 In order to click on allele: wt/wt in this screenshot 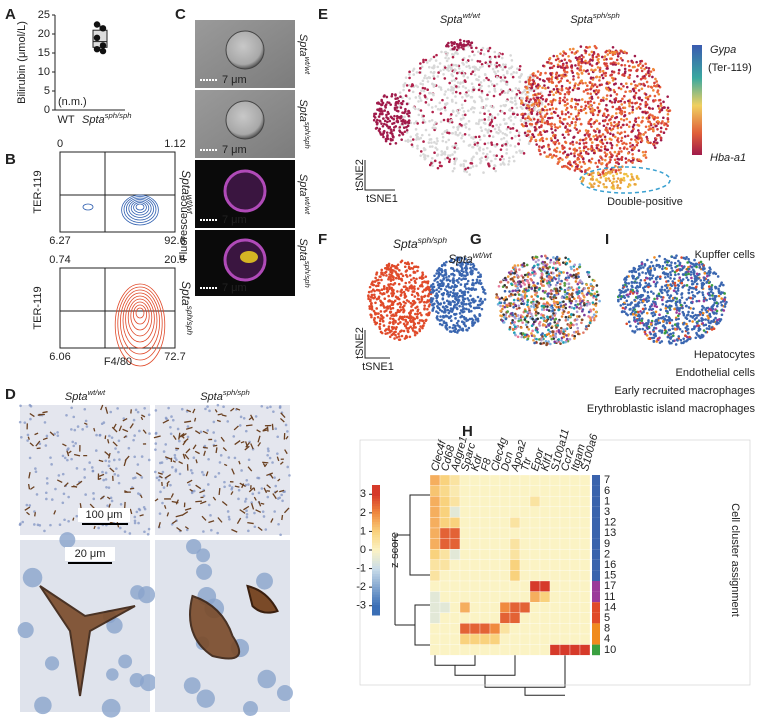, I will do `click(190, 205)`.